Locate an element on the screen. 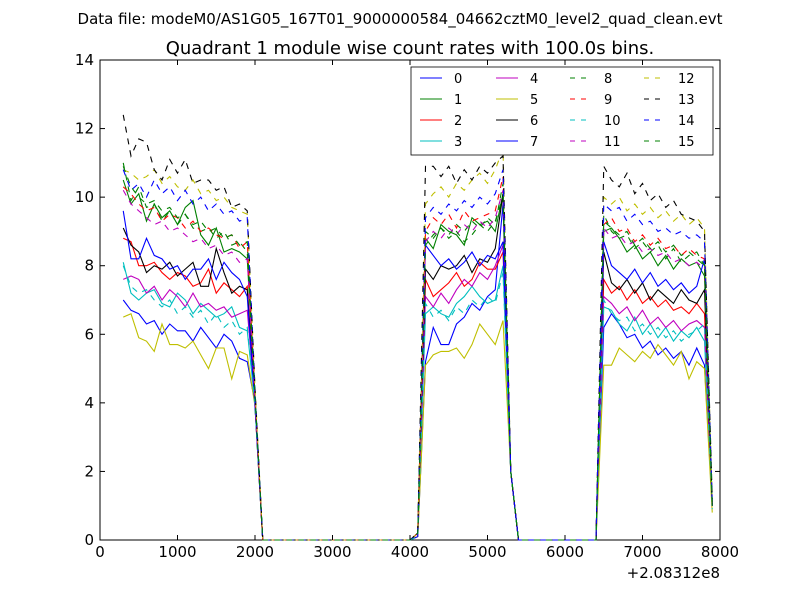 Image resolution: width=800 pixels, height=604 pixels. legend-label-6: 6 is located at coordinates (534, 121).